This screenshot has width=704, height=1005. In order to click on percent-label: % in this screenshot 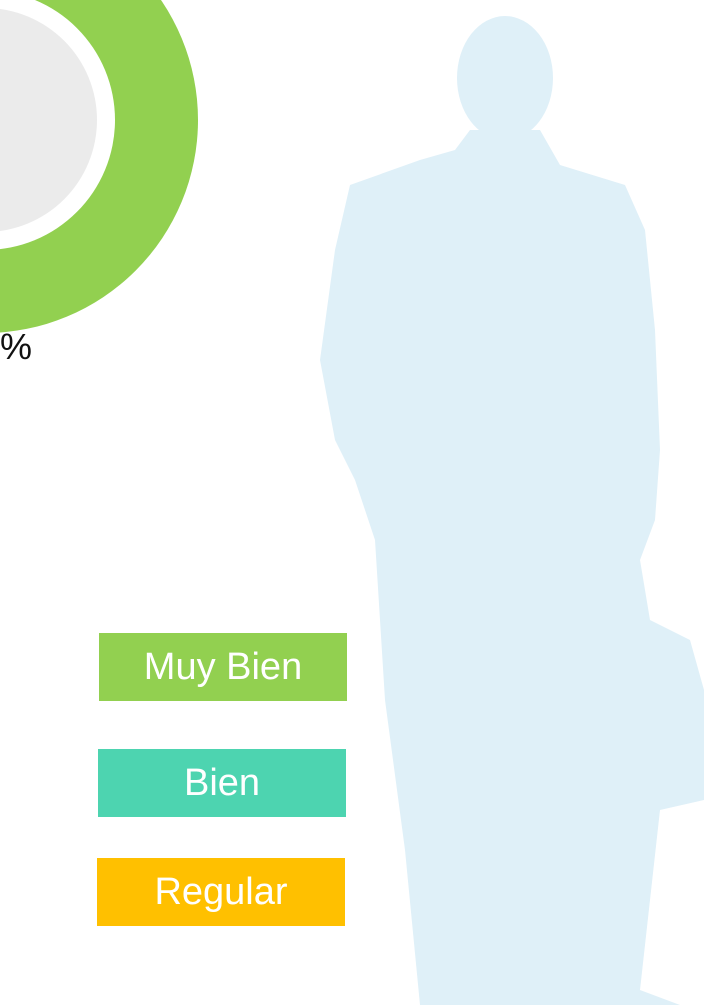, I will do `click(16, 346)`.